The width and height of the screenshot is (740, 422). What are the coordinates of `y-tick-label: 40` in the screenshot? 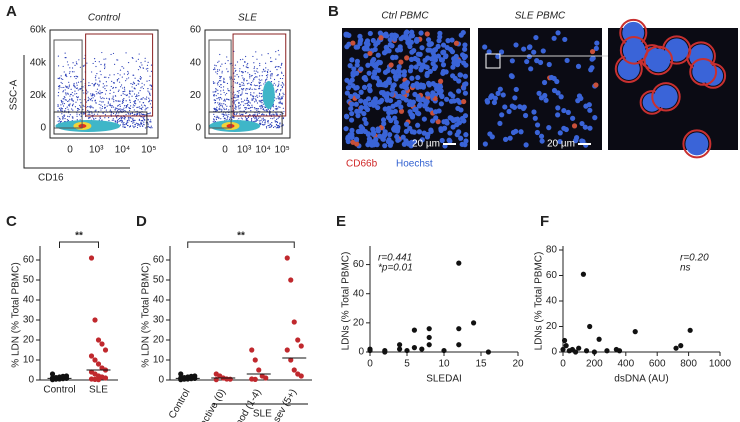 It's located at (552, 301).